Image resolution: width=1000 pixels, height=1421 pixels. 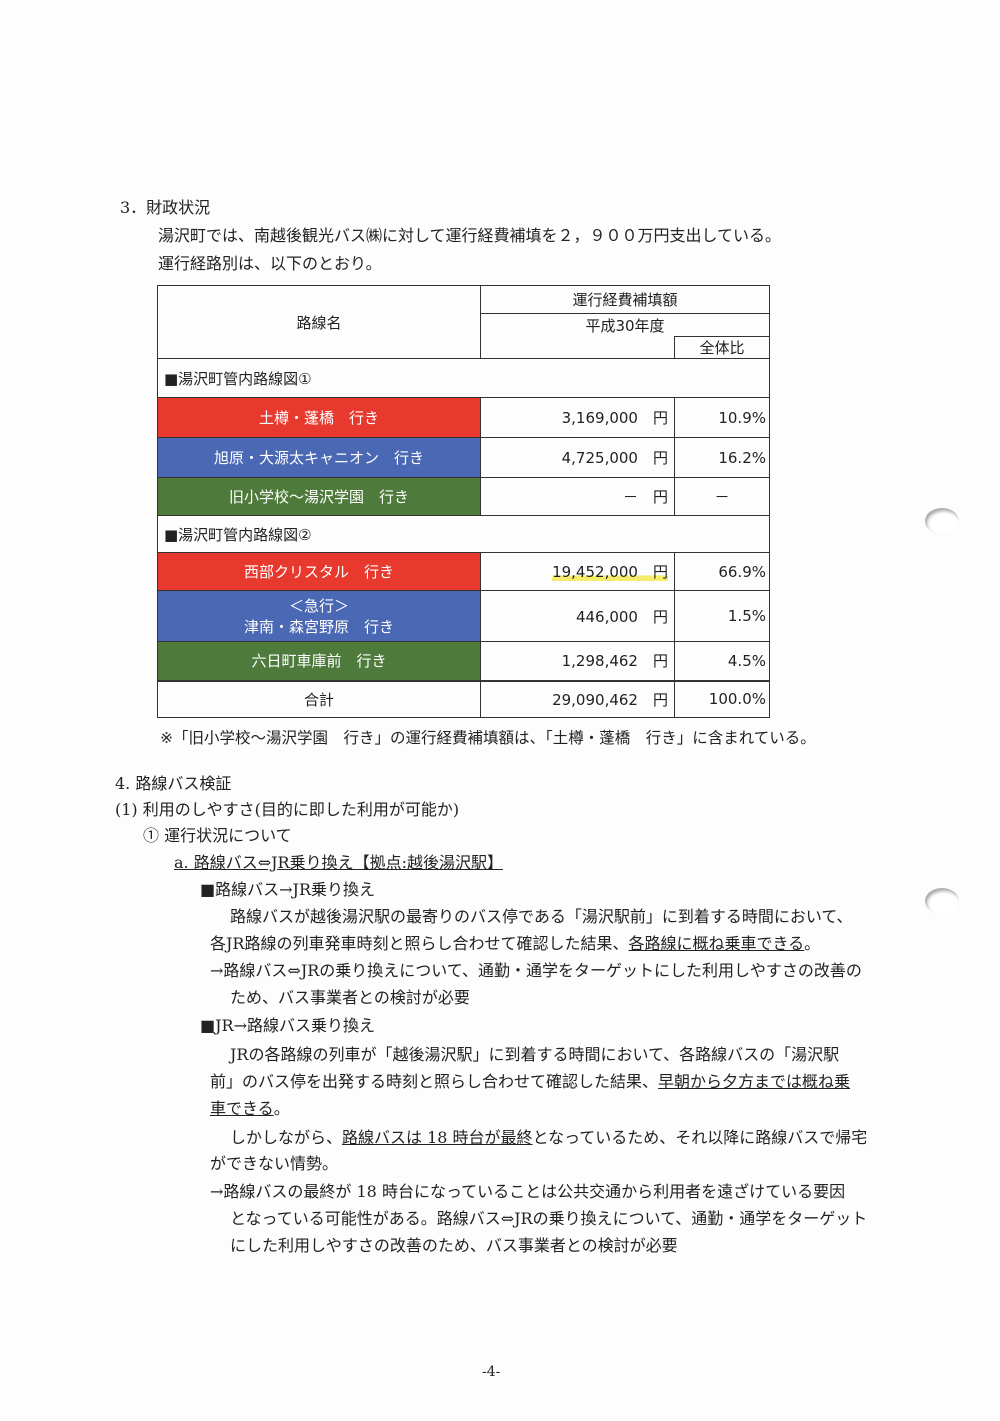 What do you see at coordinates (173, 783) in the screenshot?
I see `section4-heading: 4. 路線バス検証` at bounding box center [173, 783].